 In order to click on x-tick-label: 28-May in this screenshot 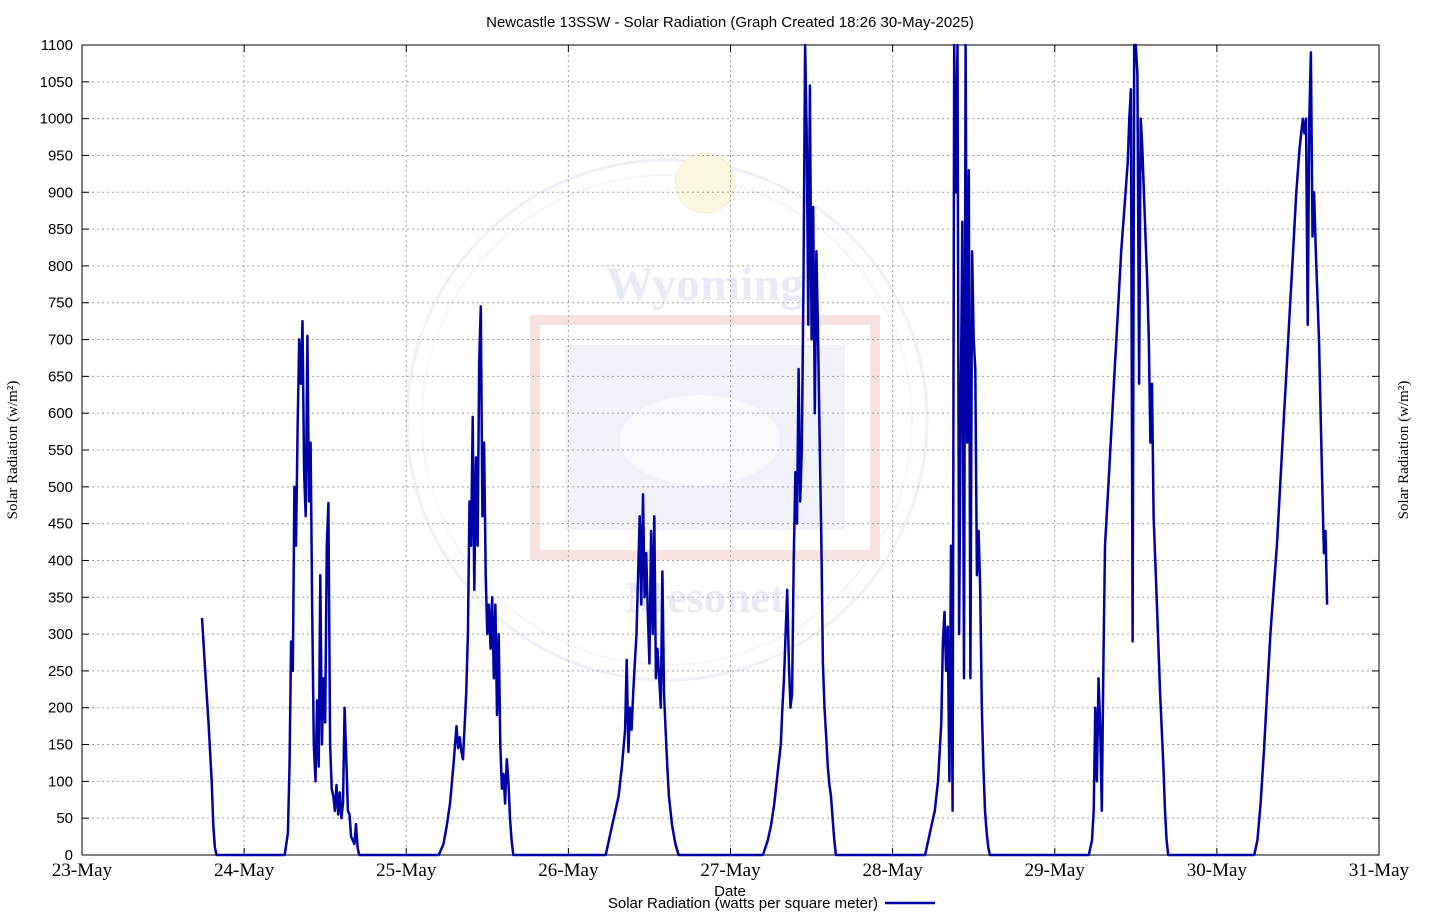, I will do `click(893, 870)`.